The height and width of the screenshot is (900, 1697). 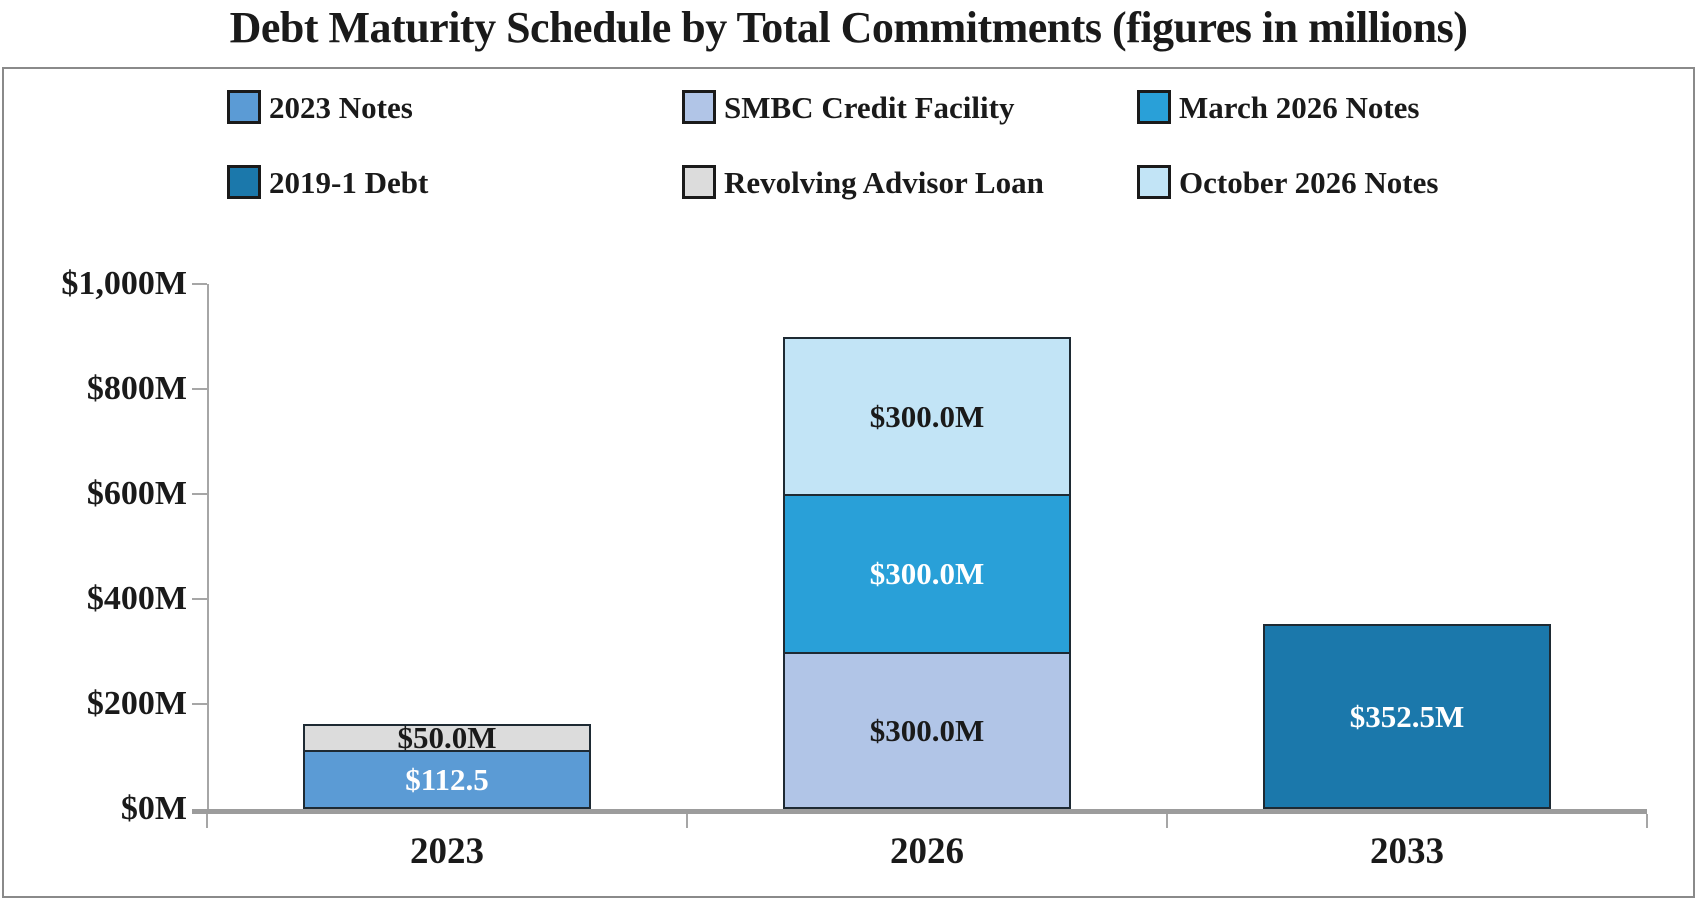 I want to click on bar-segment-smbc-credit-facility: $300.0M, so click(x=927, y=730).